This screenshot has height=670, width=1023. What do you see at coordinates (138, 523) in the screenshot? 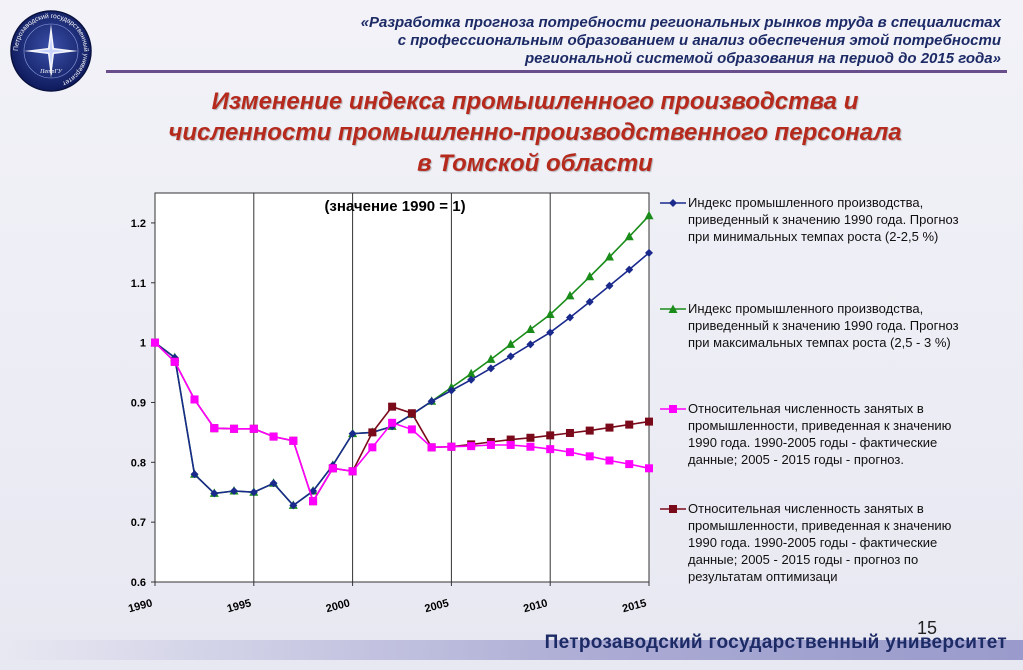
I see `y-tick-label: 0.7` at bounding box center [138, 523].